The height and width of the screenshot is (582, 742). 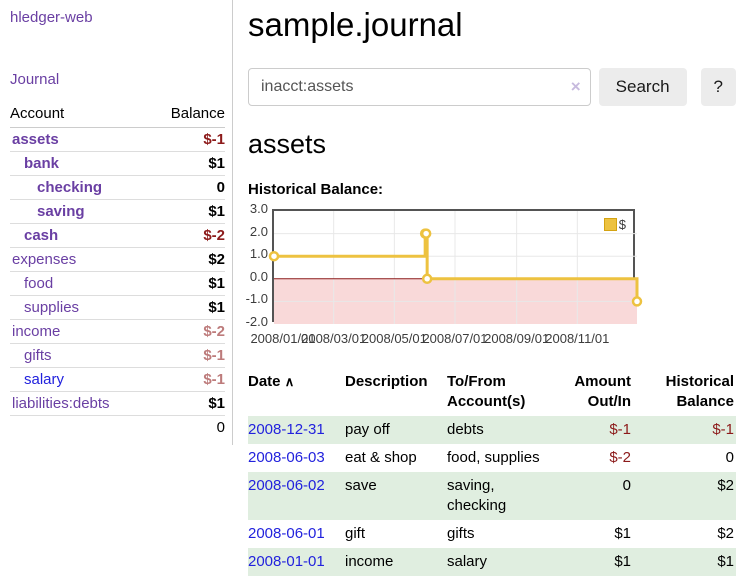 I want to click on transaction-amount: $-1, so click(x=620, y=429).